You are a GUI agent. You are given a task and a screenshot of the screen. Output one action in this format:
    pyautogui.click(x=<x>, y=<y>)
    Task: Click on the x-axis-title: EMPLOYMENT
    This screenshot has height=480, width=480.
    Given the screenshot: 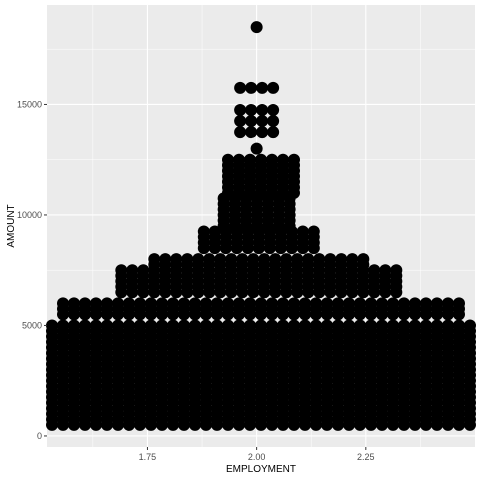 What is the action you would take?
    pyautogui.click(x=261, y=469)
    